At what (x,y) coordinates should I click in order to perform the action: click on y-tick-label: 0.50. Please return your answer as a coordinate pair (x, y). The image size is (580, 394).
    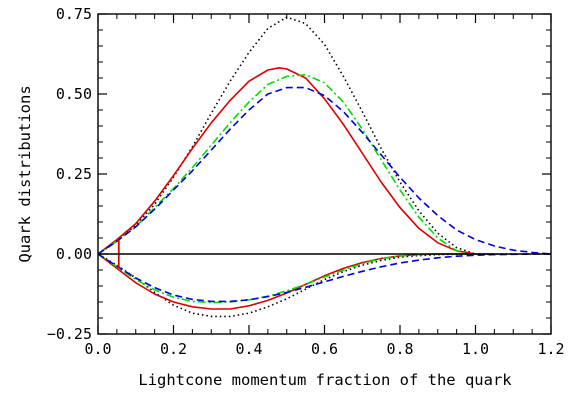
    Looking at the image, I should click on (74, 94).